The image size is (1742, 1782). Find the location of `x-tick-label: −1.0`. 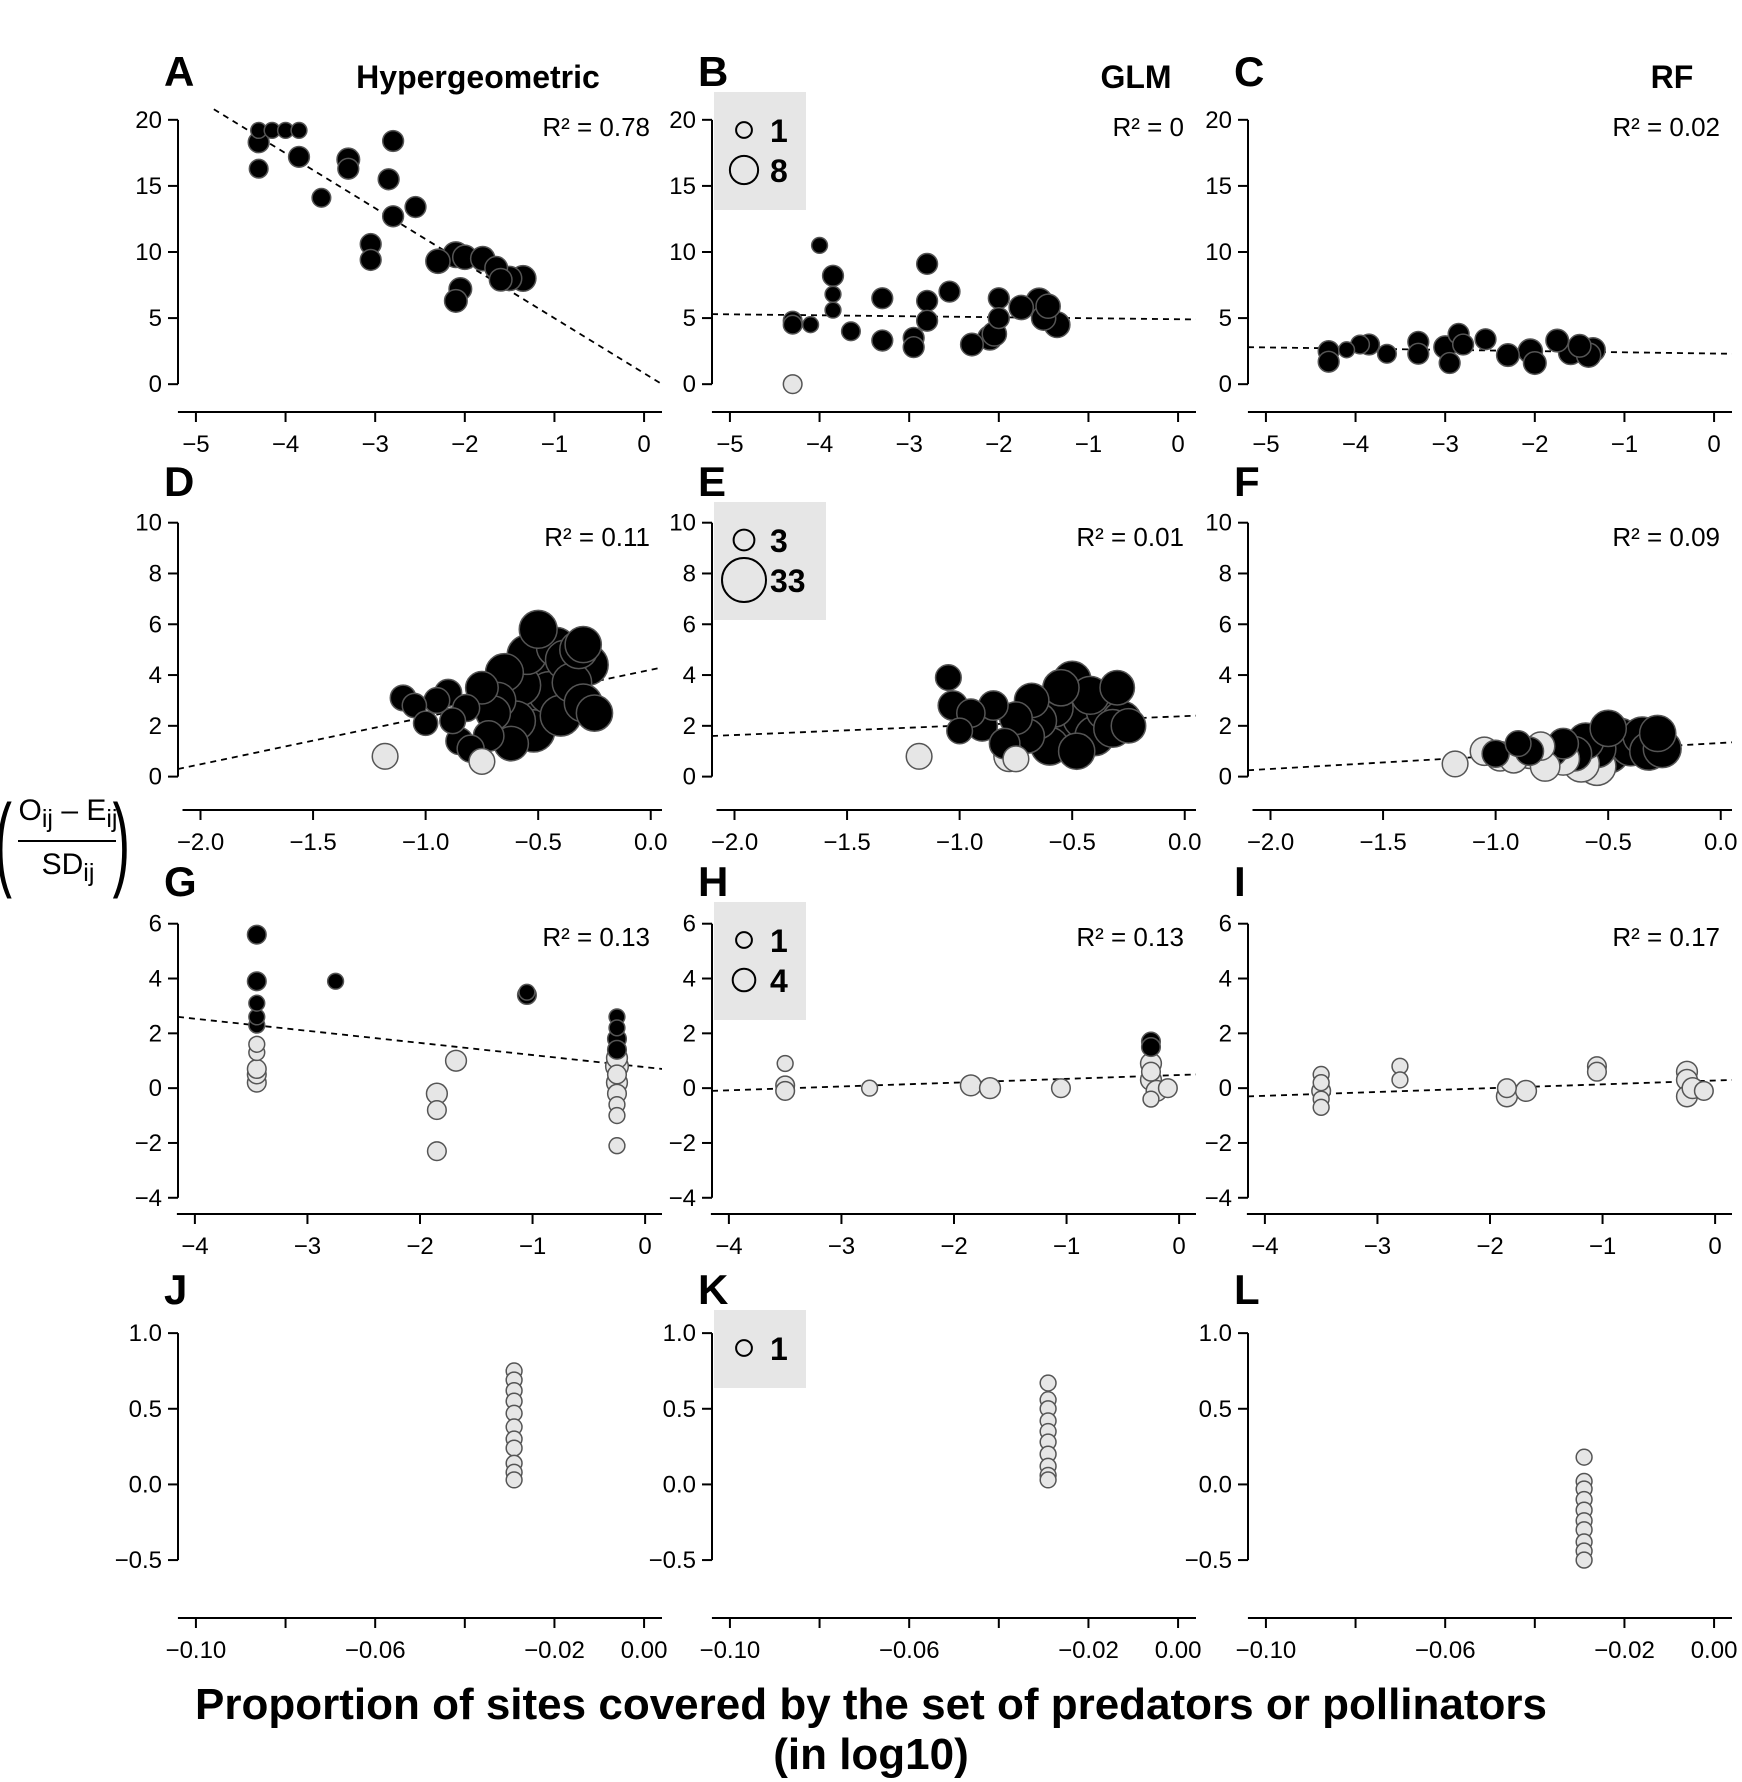

x-tick-label: −1.0 is located at coordinates (959, 842).